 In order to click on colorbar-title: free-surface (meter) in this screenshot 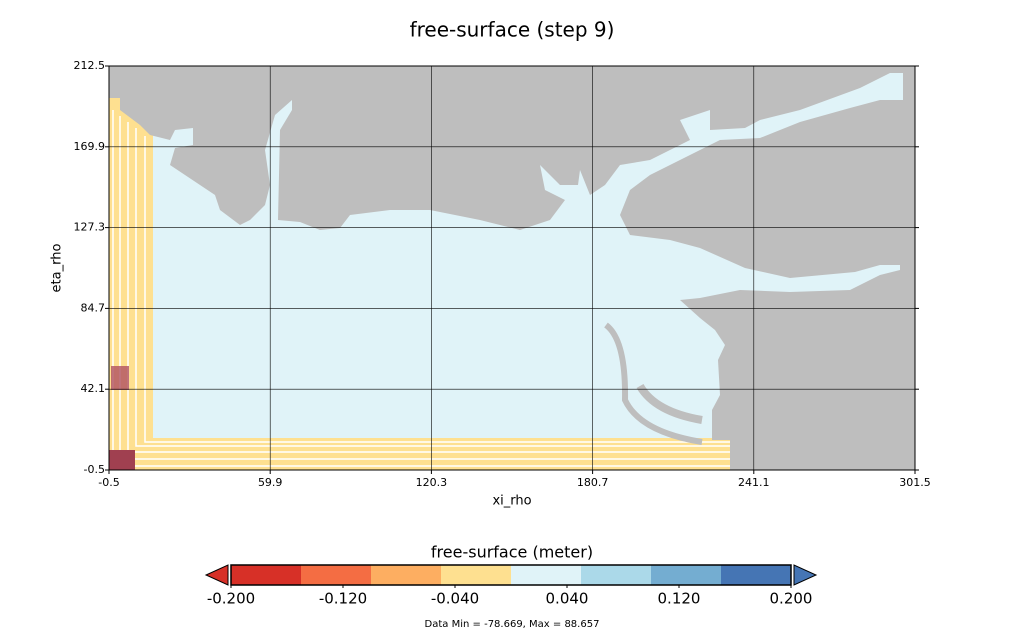, I will do `click(512, 552)`.